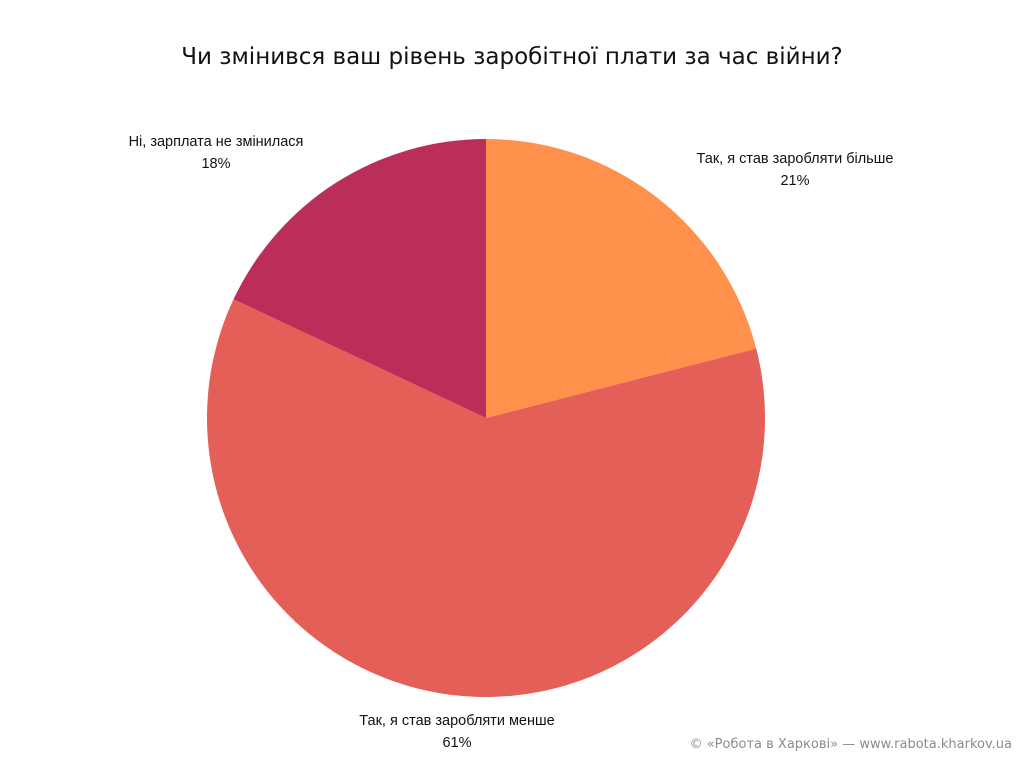 The width and height of the screenshot is (1024, 768). What do you see at coordinates (621, 278) in the screenshot?
I see `slice-more` at bounding box center [621, 278].